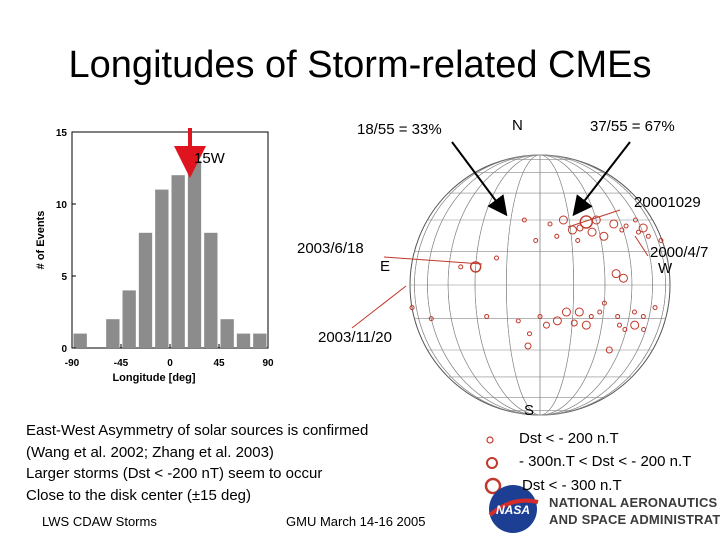  Describe the element at coordinates (64, 349) in the screenshot. I see `histogram-ytick-label: 0` at that location.